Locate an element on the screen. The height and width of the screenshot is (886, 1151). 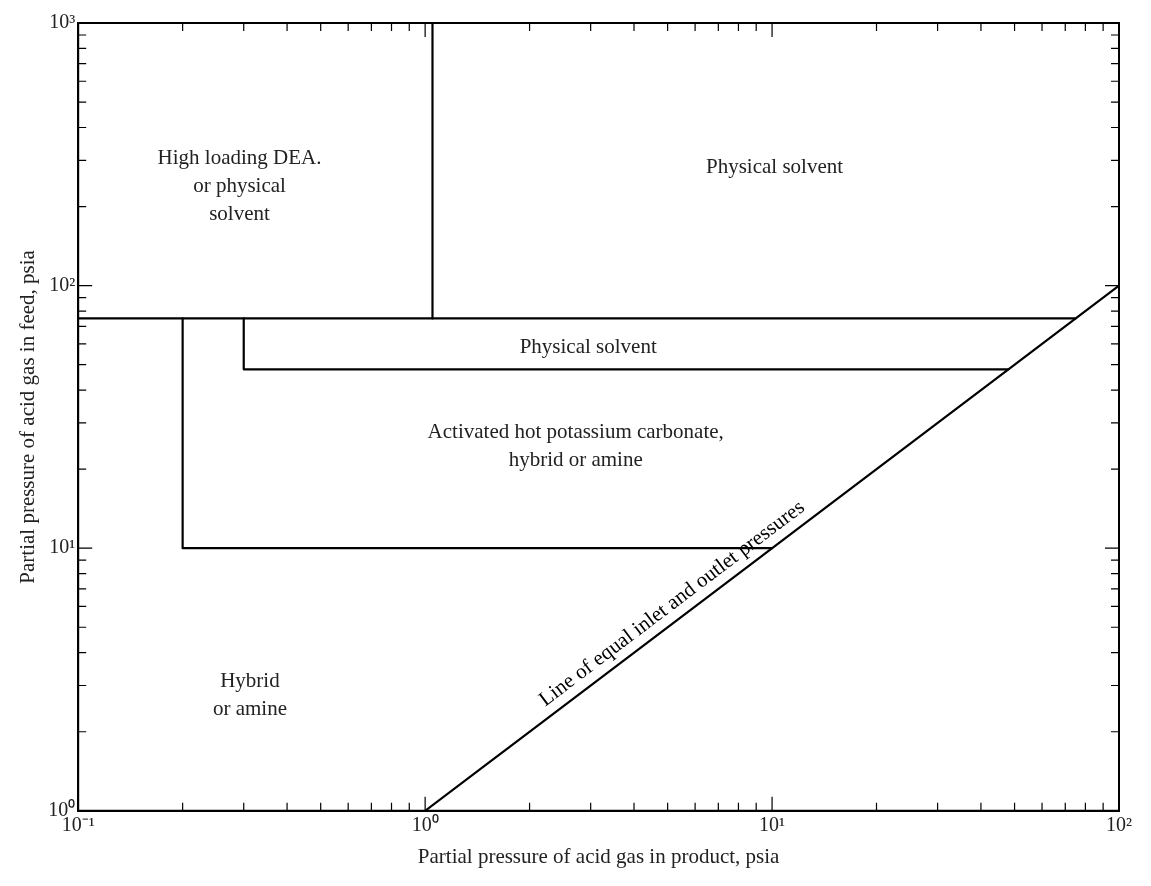
x-axis-title: Partial pressure of acid gas in product, psia is located at coordinates (599, 855).